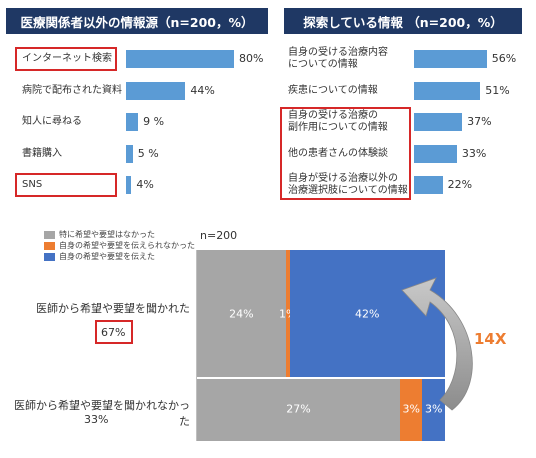 This screenshot has width=536, height=458. I want to click on chart3-legend-item: 自身の希望や要望を伝えた, so click(99, 256).